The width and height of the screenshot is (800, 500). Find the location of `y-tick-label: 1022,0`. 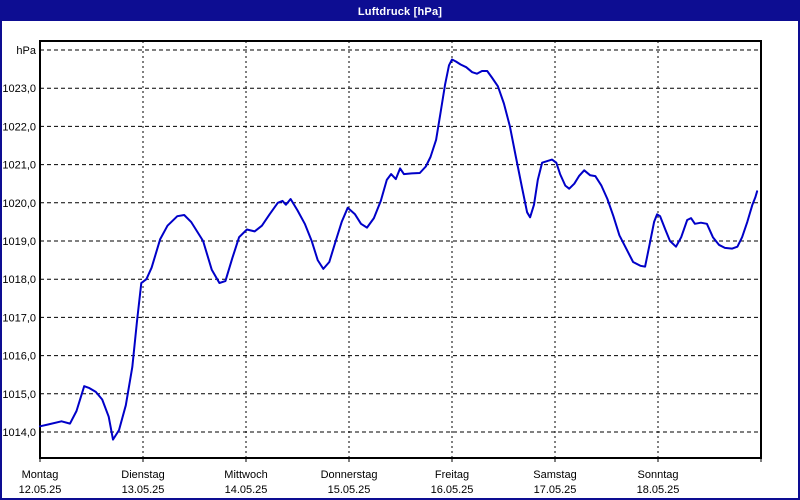

y-tick-label: 1022,0 is located at coordinates (19, 127).